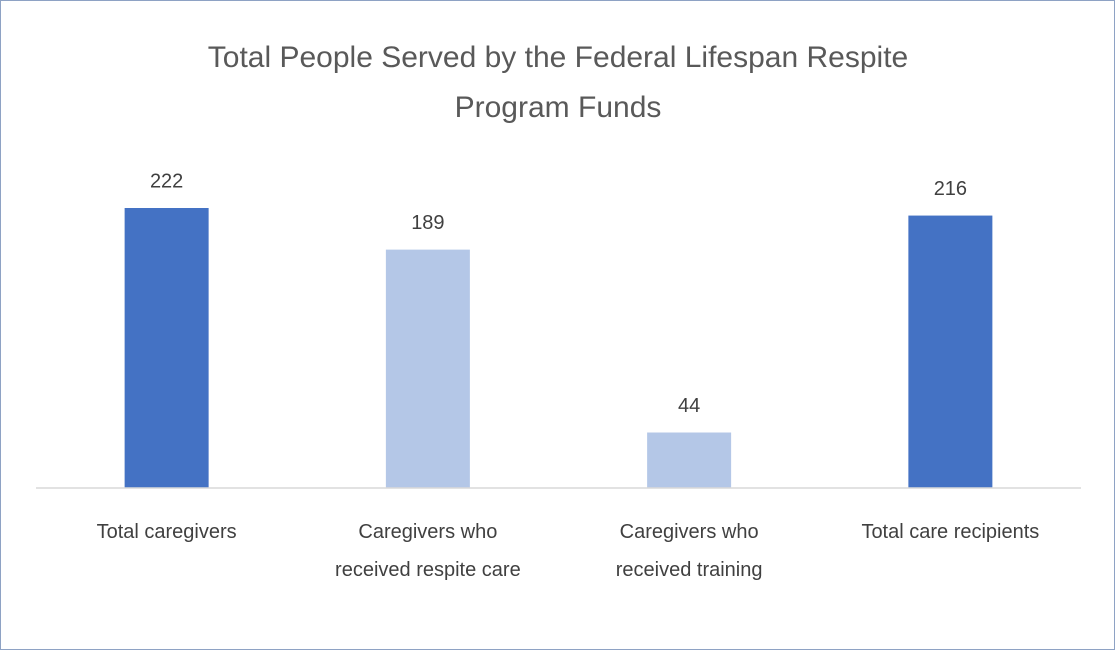  I want to click on x-tick-label: Caregivers who received training, so click(689, 551).